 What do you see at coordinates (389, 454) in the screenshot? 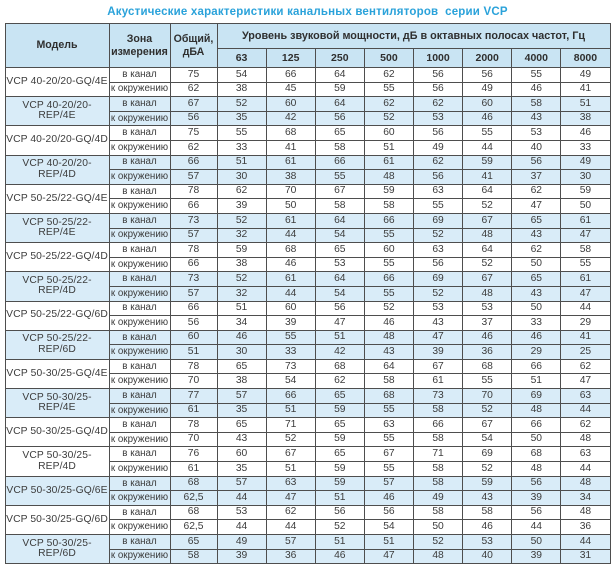
I see `level-value-500hz: 67` at bounding box center [389, 454].